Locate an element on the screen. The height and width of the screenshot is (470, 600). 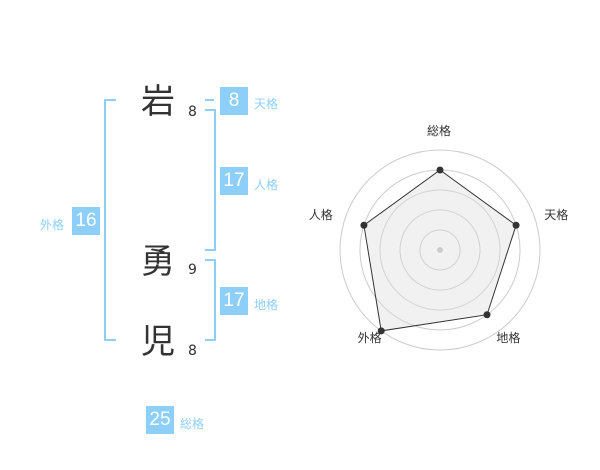
chikaku-value: 17 is located at coordinates (234, 301).